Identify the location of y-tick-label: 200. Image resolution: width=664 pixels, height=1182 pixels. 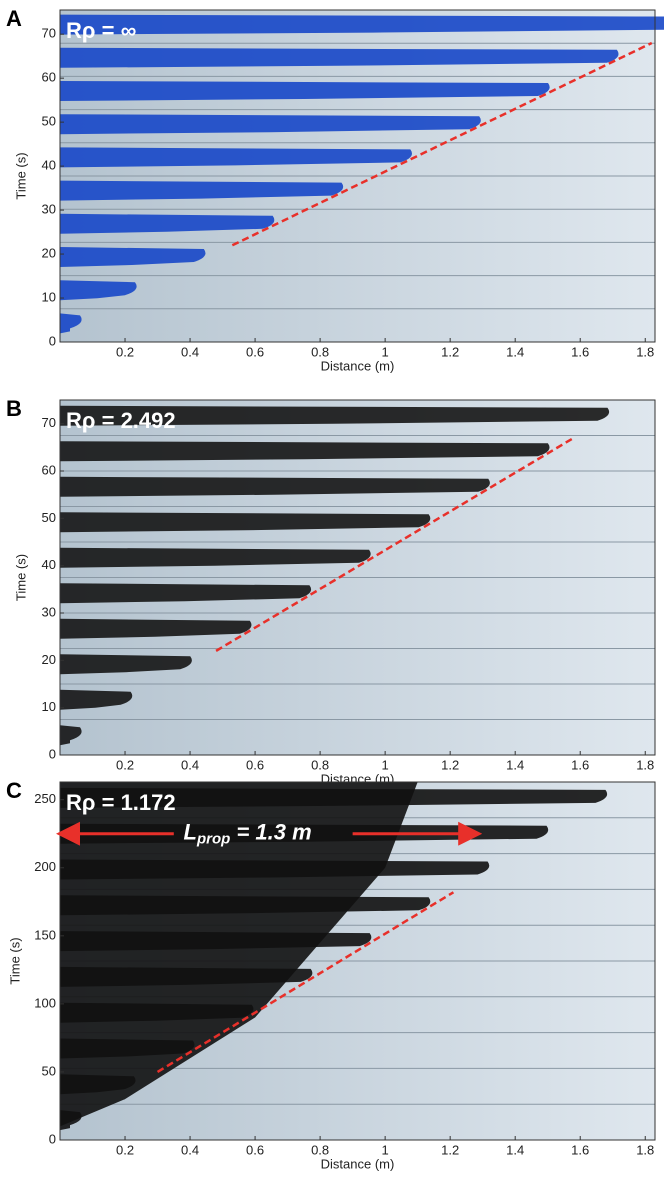
(45, 866).